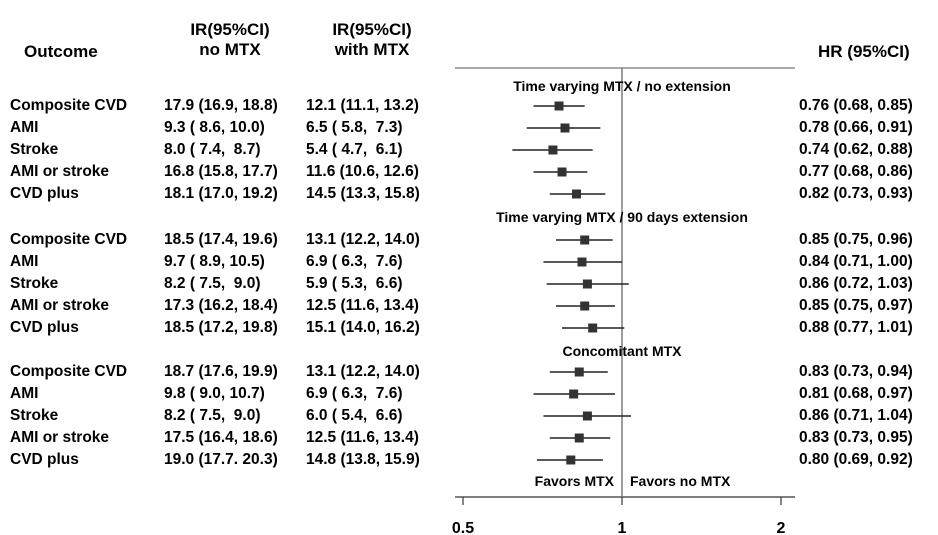 The image size is (938, 535). Describe the element at coordinates (354, 283) in the screenshot. I see `ir-with-mtx-value: 5.9 ( 5.3, 6.6)` at that location.